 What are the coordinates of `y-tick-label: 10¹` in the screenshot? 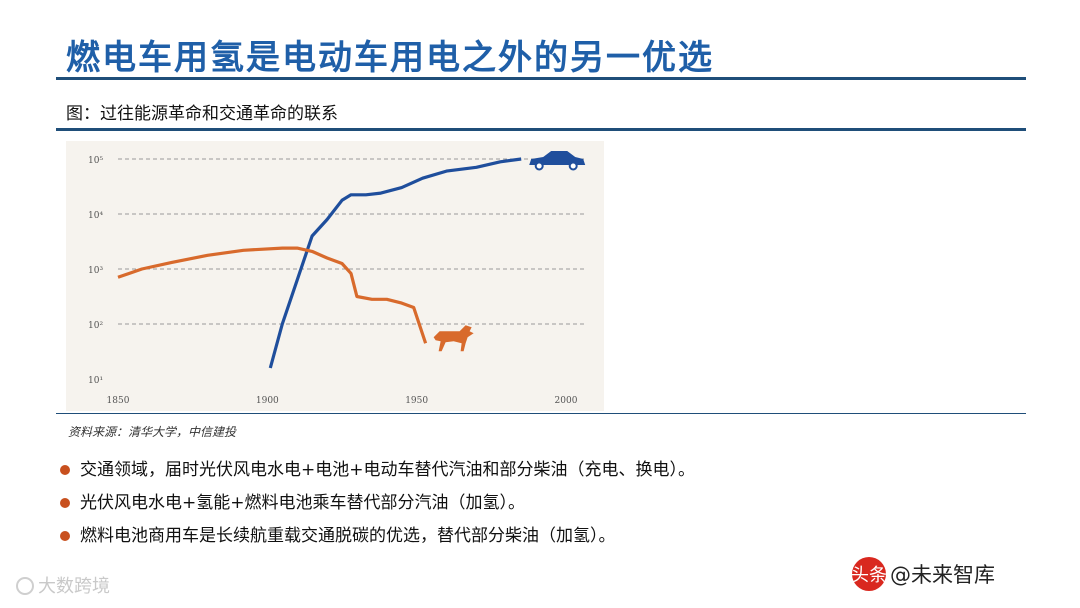 It's located at (95, 381).